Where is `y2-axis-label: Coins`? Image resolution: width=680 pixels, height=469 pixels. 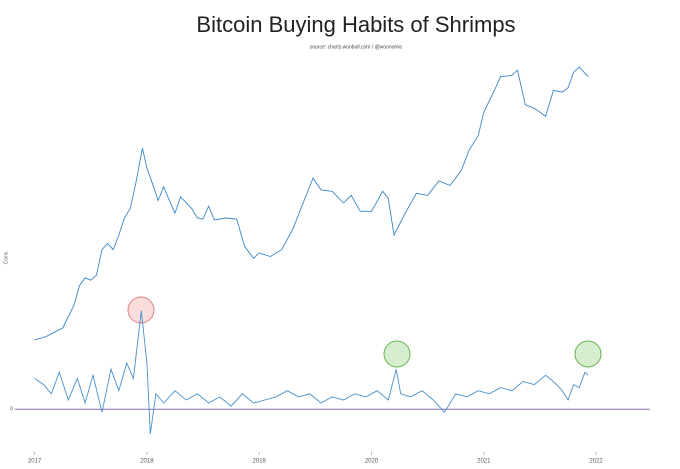
y2-axis-label: Coins is located at coordinates (6, 257).